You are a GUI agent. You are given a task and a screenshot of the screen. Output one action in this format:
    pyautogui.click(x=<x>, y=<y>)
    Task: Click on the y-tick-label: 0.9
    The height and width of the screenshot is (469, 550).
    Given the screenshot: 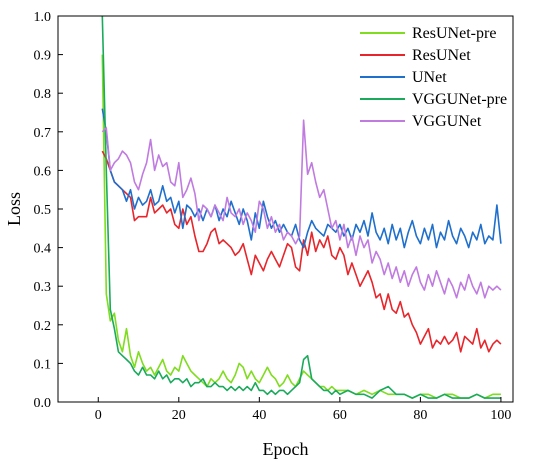 What is the action you would take?
    pyautogui.click(x=43, y=56)
    